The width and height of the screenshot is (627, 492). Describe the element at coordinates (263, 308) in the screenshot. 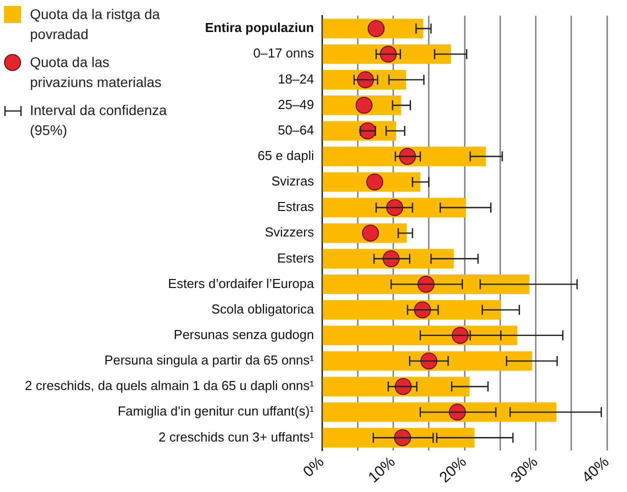

I see `y-tick-label: Scola obligatorica` at that location.